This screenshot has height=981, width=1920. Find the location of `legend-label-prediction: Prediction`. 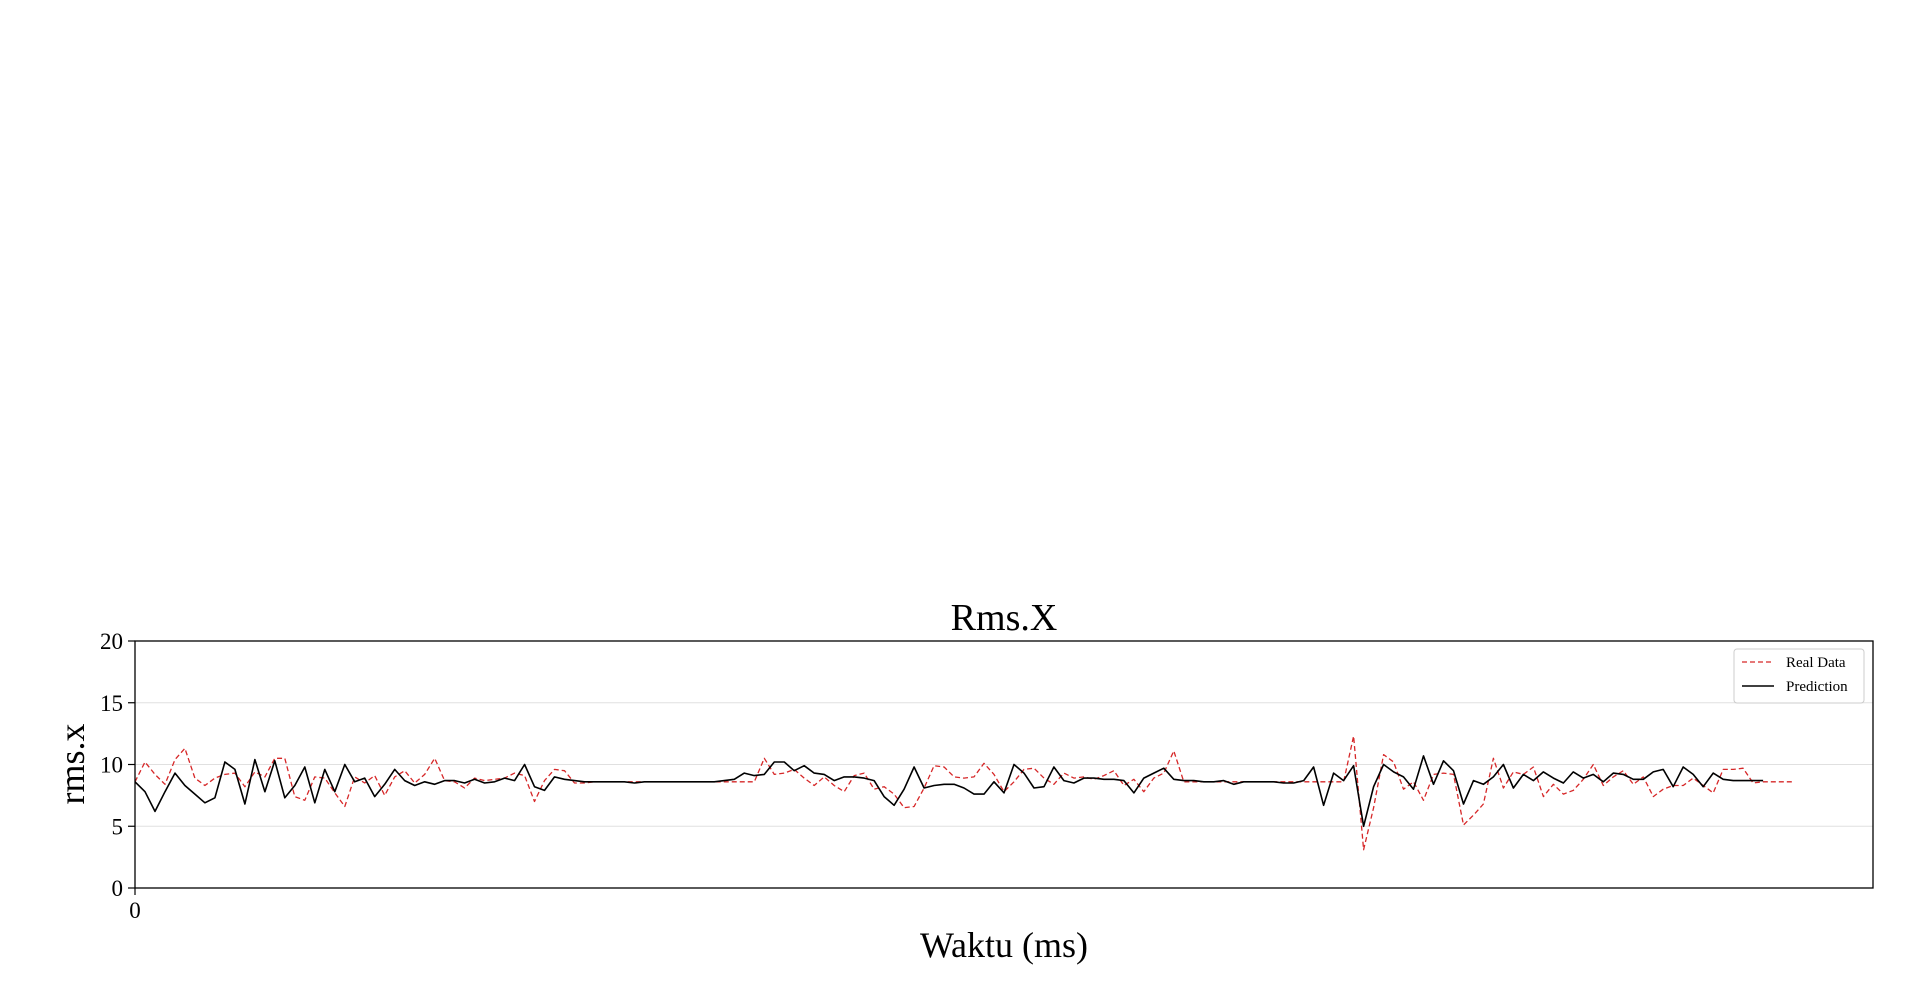

legend-label-prediction: Prediction is located at coordinates (1817, 687).